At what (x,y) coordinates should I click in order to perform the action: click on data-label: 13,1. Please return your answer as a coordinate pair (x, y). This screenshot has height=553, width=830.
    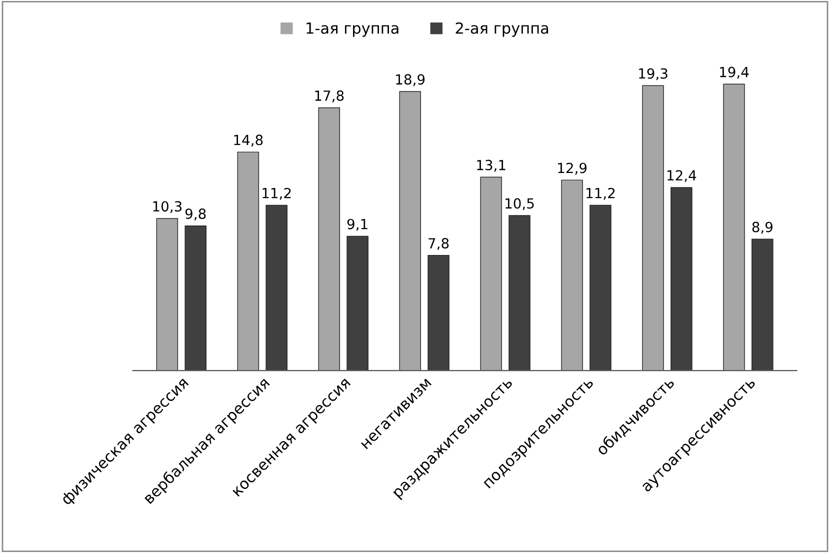
    Looking at the image, I should click on (491, 166).